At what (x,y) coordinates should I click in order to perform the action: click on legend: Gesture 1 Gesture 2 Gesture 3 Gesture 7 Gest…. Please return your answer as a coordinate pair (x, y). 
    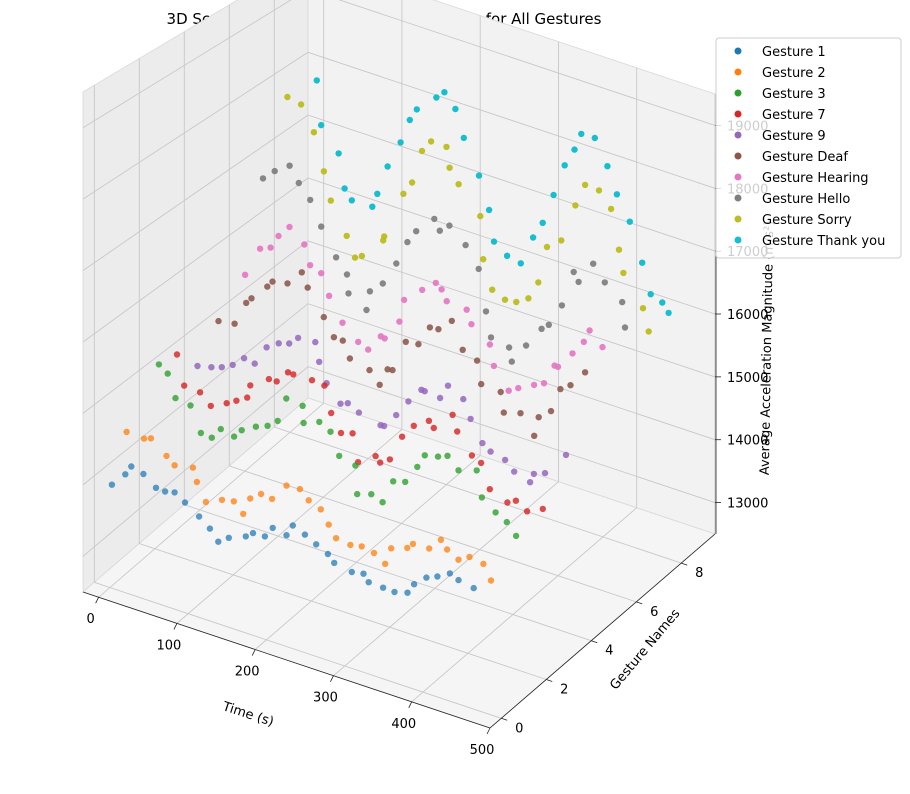
    Looking at the image, I should click on (808, 148).